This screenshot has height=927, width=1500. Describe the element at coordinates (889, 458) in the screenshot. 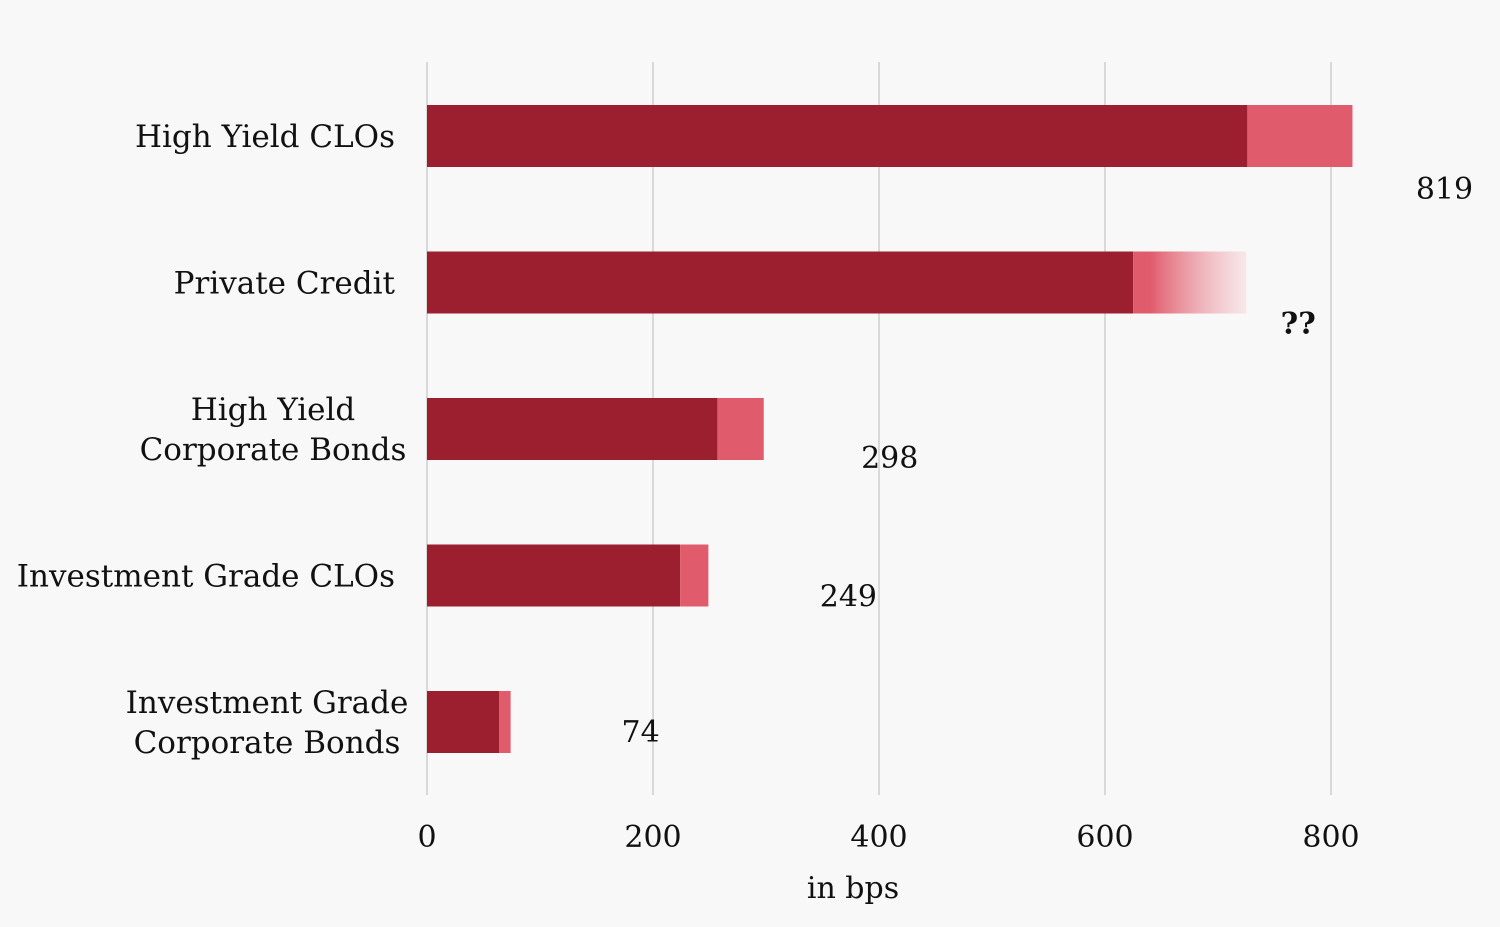

I see `value-label: 298` at that location.